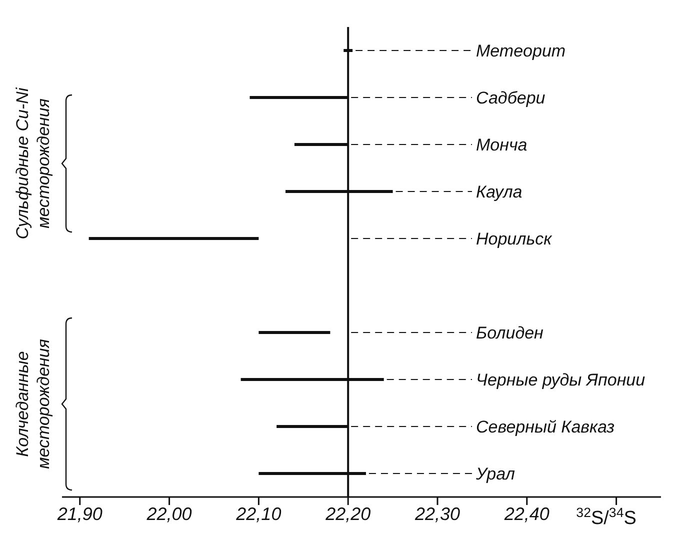  What do you see at coordinates (33, 404) in the screenshot?
I see `text: Колчеданные месторождения` at bounding box center [33, 404].